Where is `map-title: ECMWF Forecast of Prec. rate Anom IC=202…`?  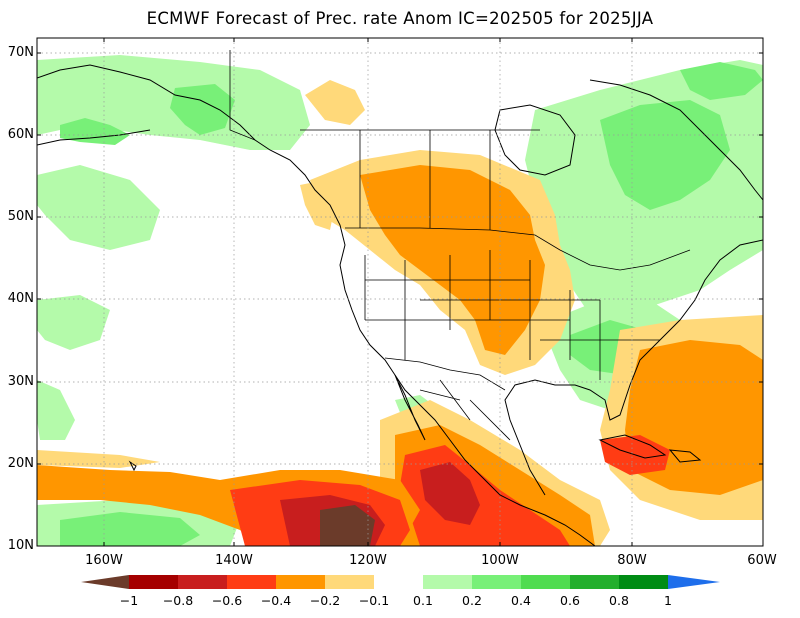 map-title: ECMWF Forecast of Prec. rate Anom IC=202… is located at coordinates (400, 18).